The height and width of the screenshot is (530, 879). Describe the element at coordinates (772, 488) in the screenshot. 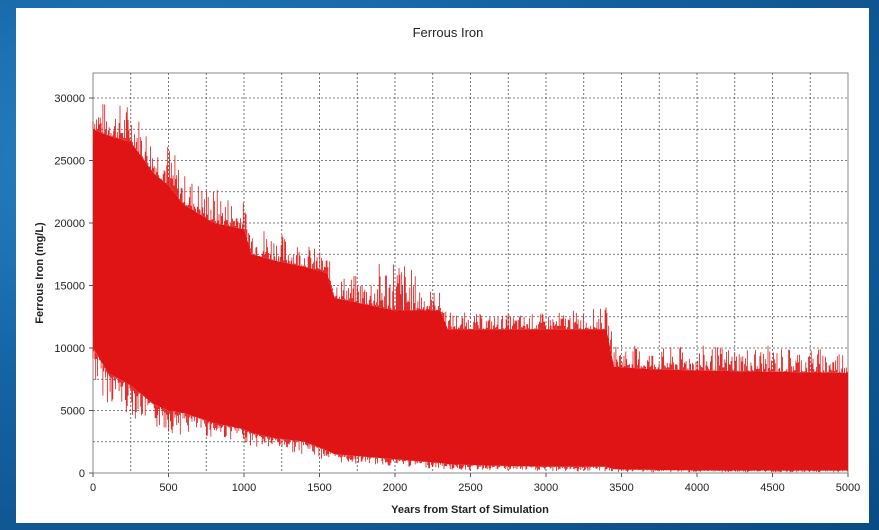

I see `x-tick-label: 4500` at that location.